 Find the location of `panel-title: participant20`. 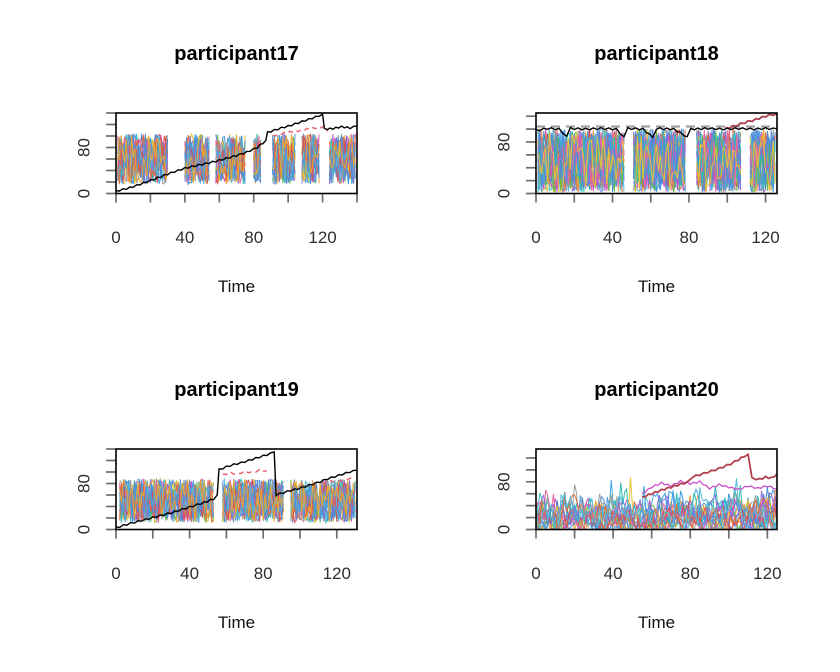

panel-title: participant20 is located at coordinates (656, 390).